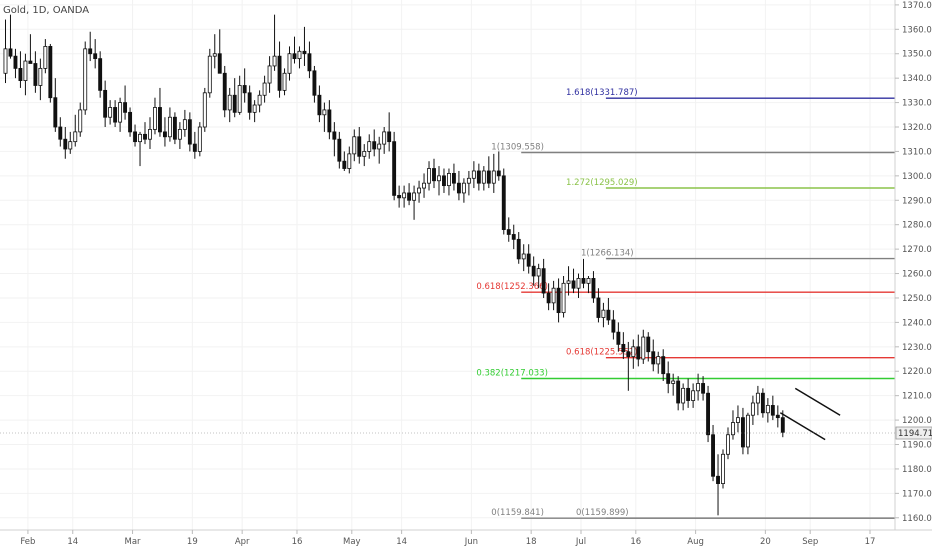 Image resolution: width=932 pixels, height=550 pixels. I want to click on y-tick-label: 1340.000, so click(917, 79).